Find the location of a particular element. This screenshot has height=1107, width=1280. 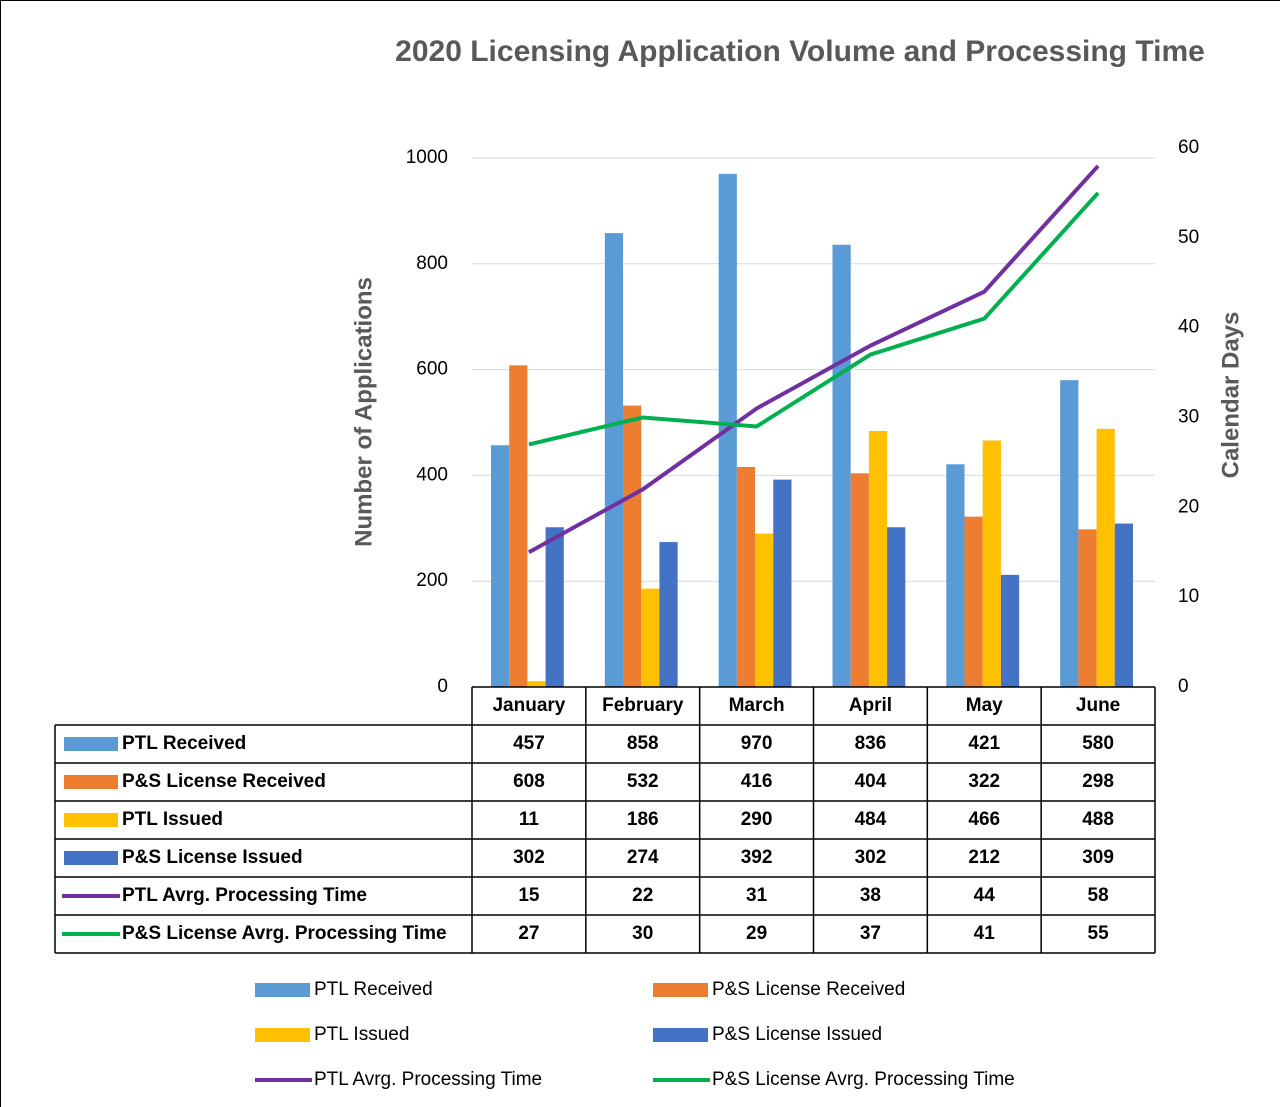

table-cell: 44 is located at coordinates (985, 895).